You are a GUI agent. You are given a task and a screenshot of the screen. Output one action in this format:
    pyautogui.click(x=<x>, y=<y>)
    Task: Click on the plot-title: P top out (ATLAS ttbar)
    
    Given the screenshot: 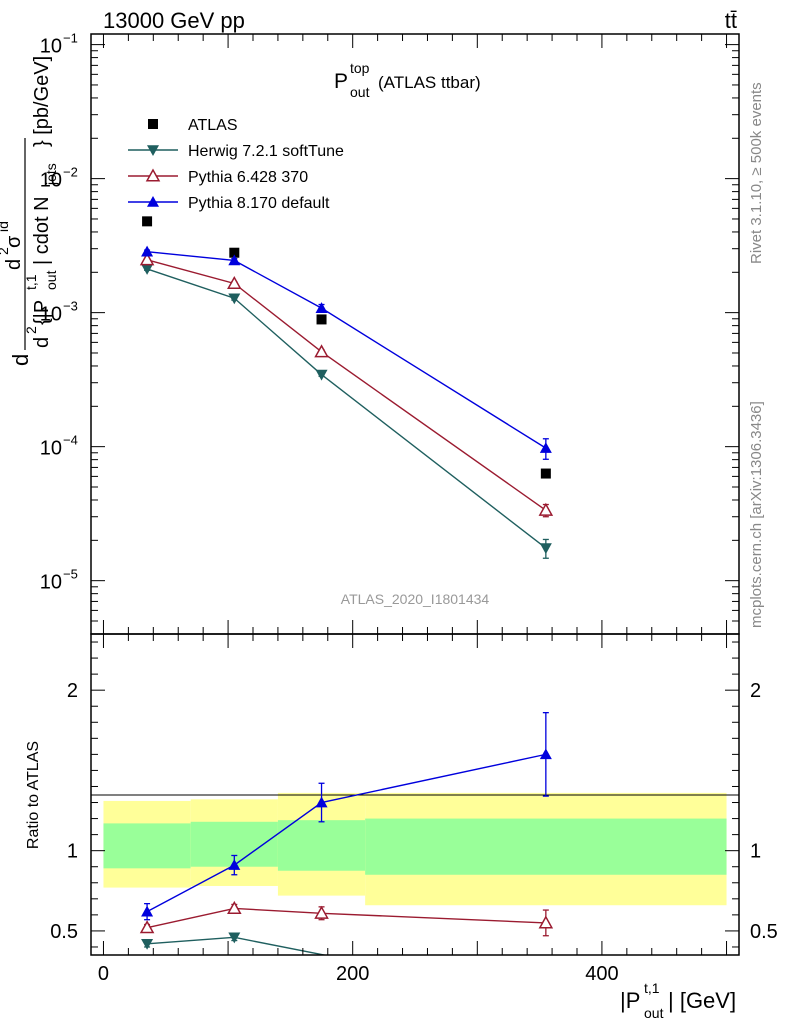 What is the action you would take?
    pyautogui.click(x=407, y=80)
    